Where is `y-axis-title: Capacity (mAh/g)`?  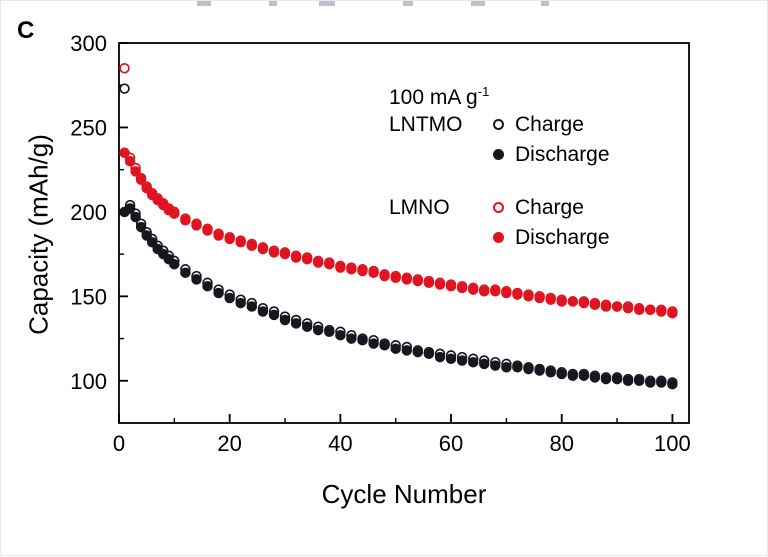 y-axis-title: Capacity (mAh/g) is located at coordinates (38, 234).